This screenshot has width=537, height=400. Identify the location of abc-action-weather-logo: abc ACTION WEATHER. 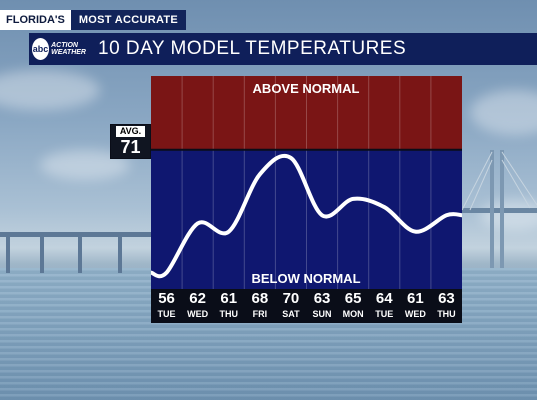
(59, 49).